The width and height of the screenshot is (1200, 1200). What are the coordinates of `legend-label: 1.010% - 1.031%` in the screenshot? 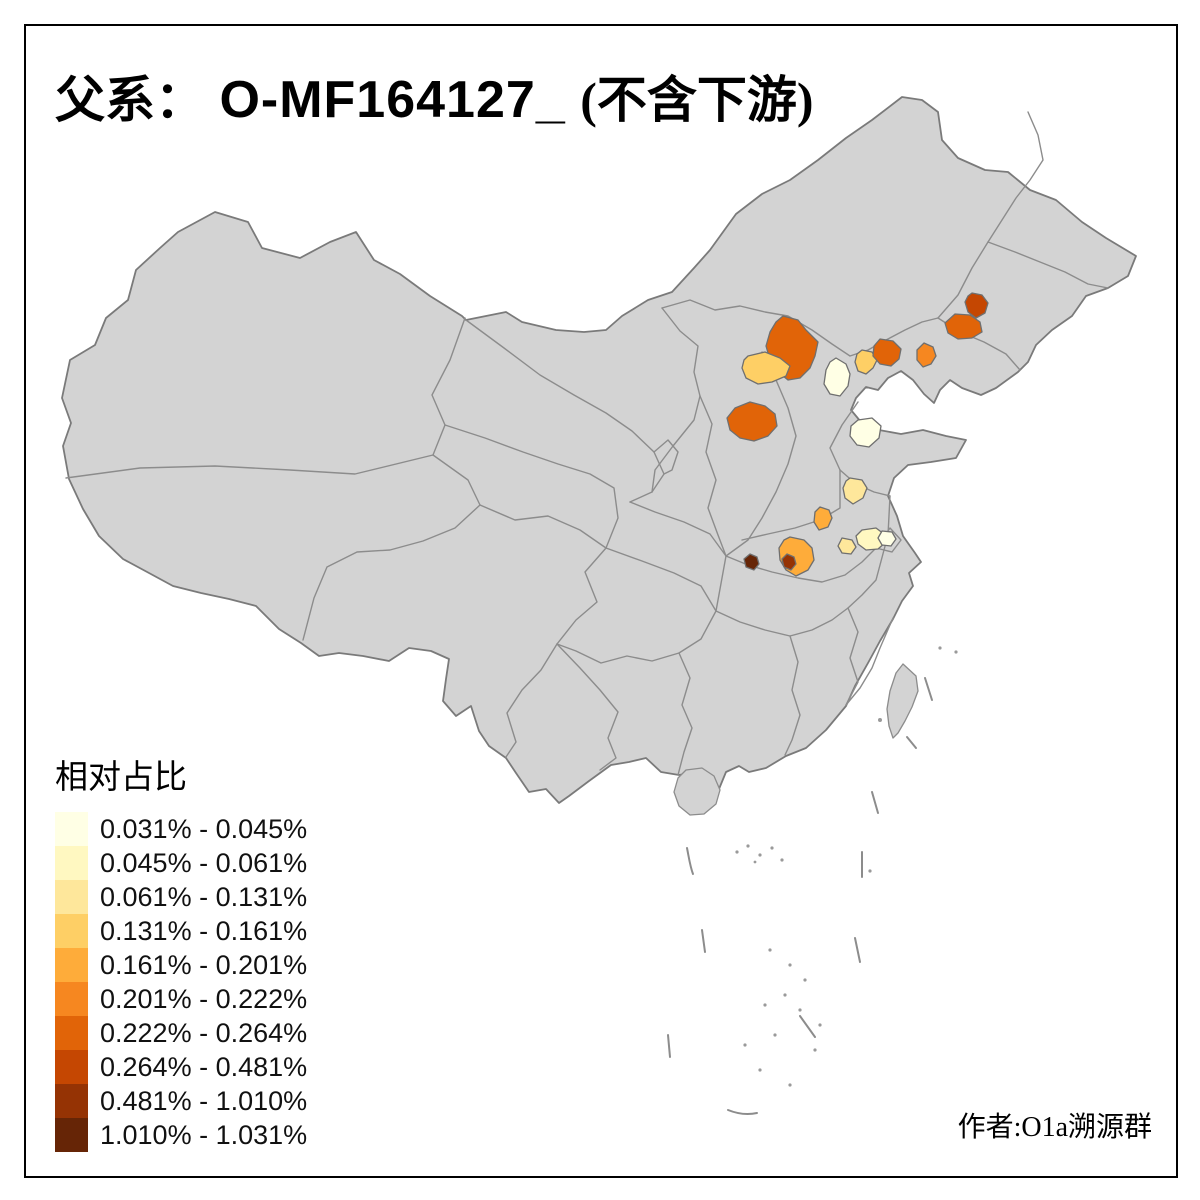 It's located at (204, 1134).